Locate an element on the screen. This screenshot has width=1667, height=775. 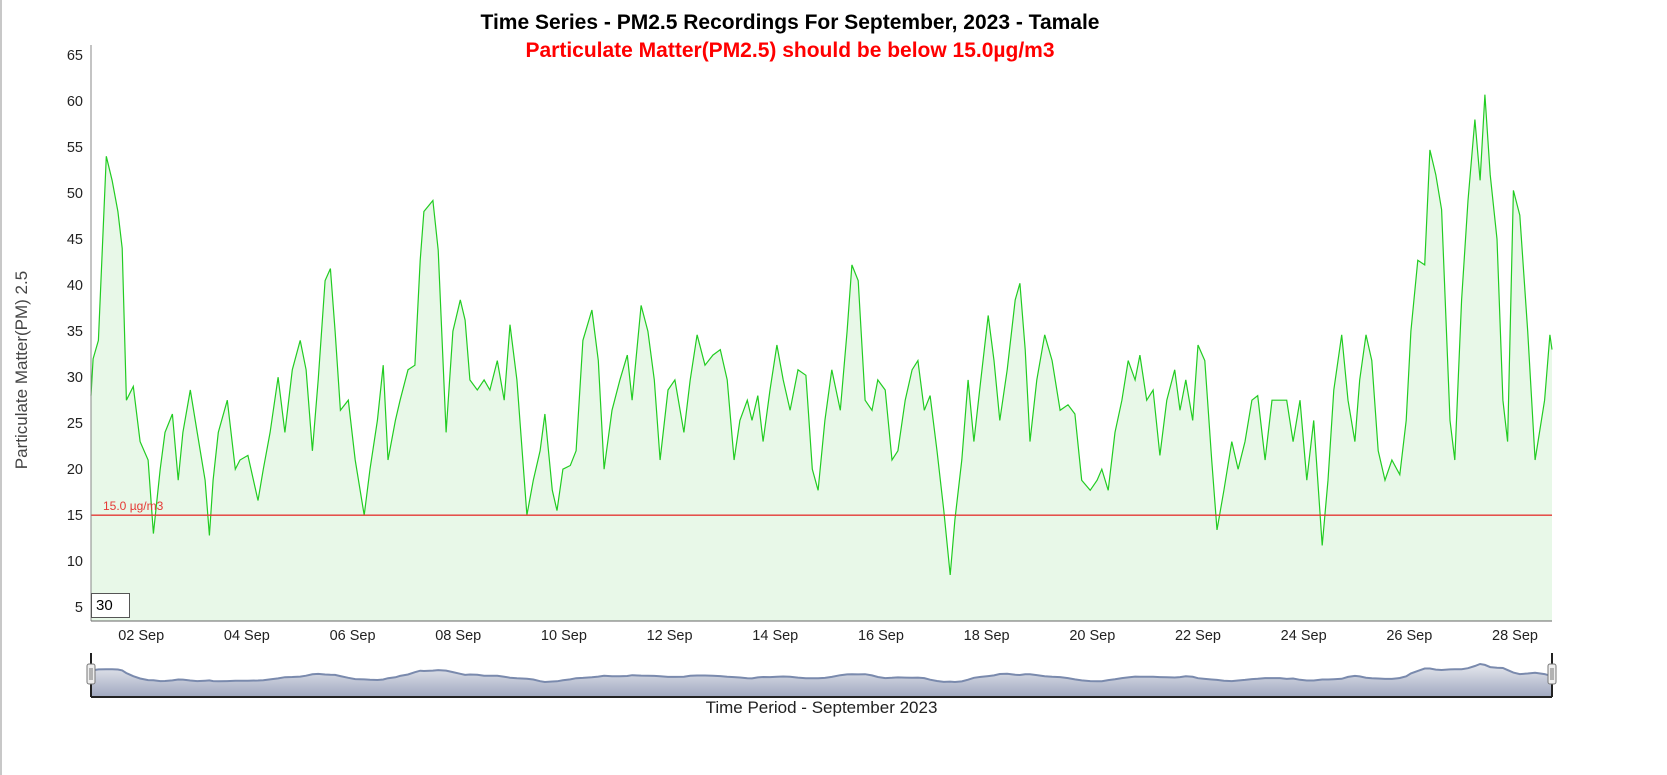
y-axis-ticks: 5 10 15 20 25 30 35 40 45 50 55 60 65 is located at coordinates (75, 332).